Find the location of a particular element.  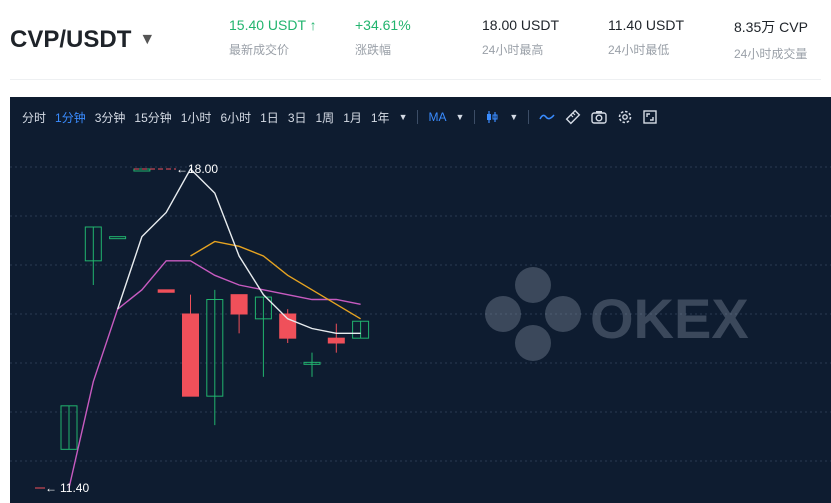

high-marker: ← 18.00 is located at coordinates (176, 169).